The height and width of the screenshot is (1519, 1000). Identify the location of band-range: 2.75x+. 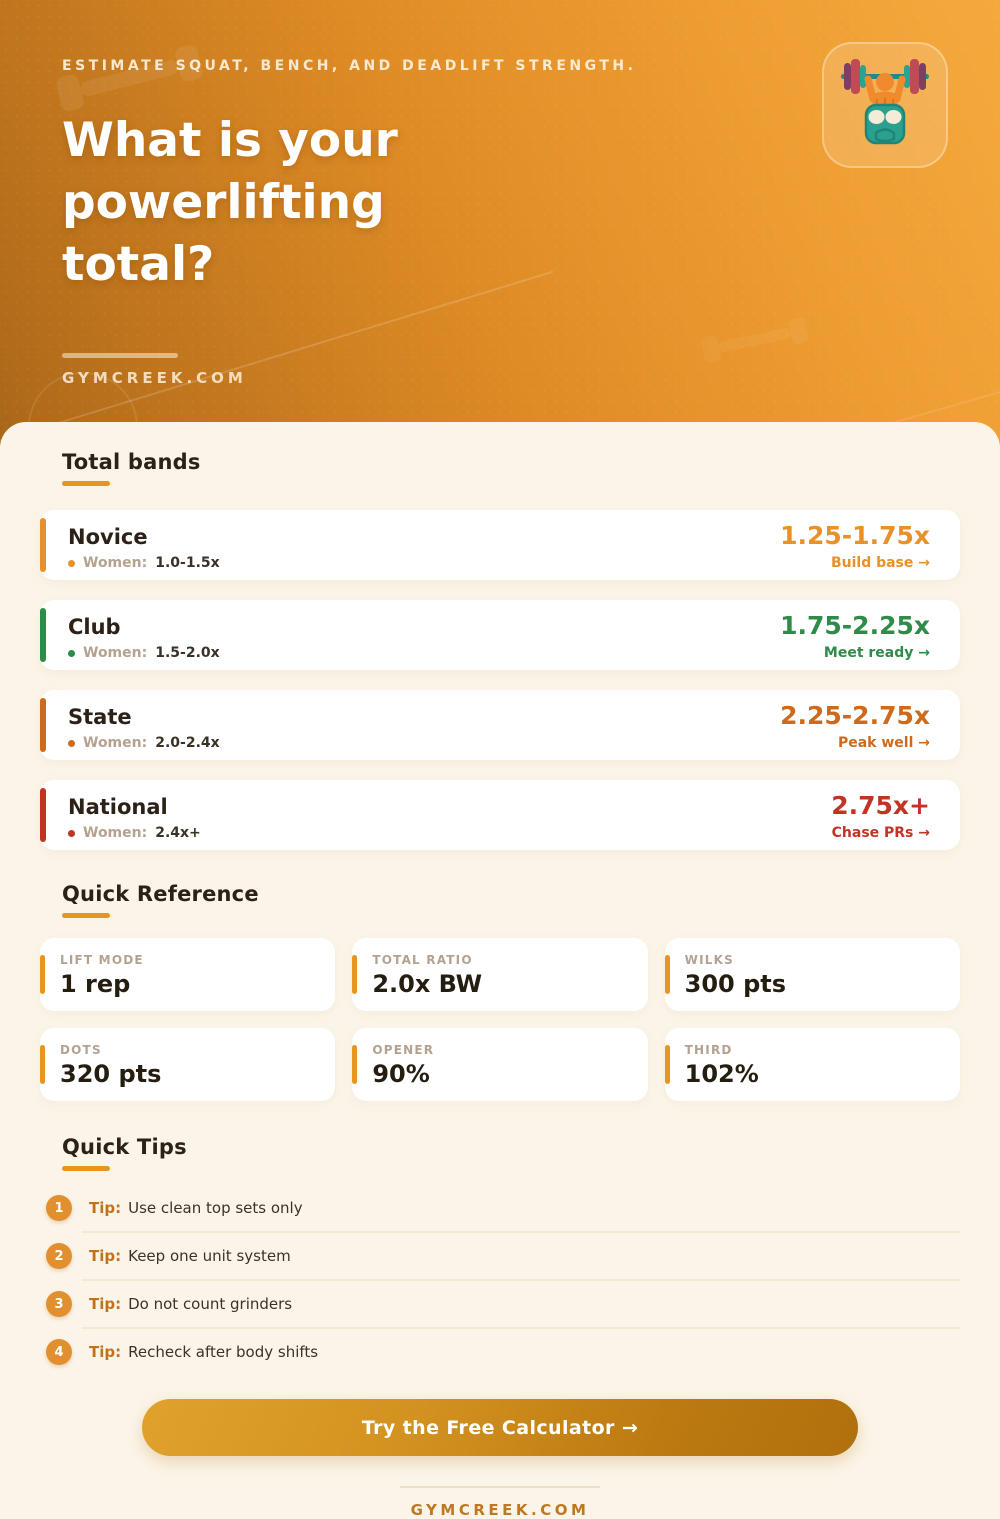
(880, 805).